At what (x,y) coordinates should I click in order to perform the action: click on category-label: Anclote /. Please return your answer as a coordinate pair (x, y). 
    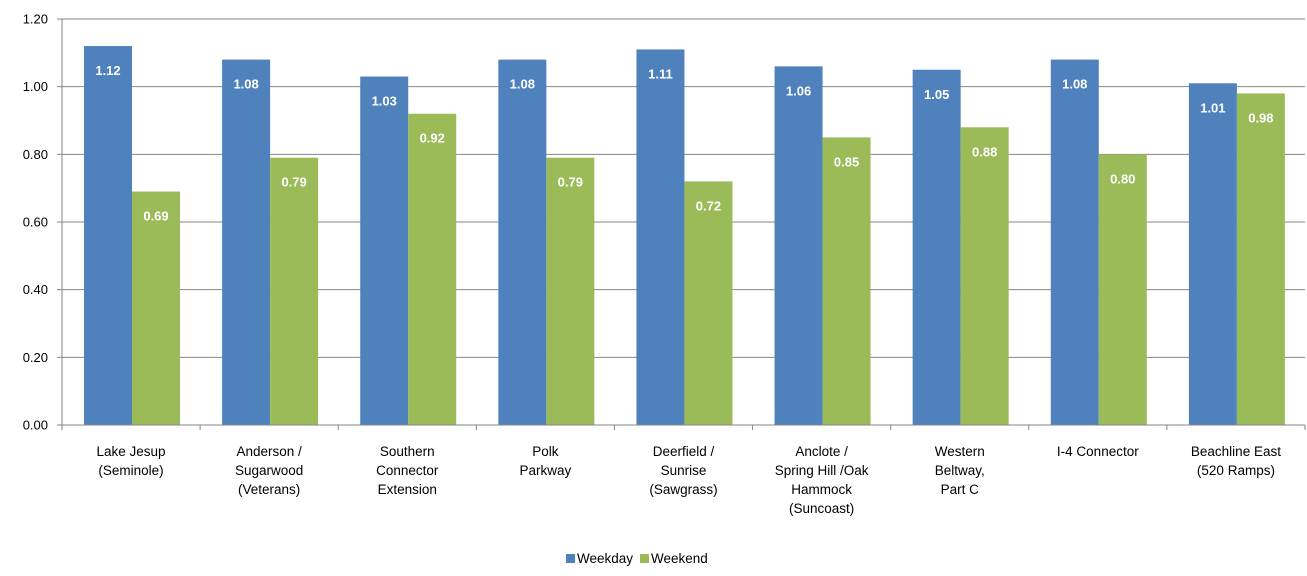
    Looking at the image, I should click on (821, 451).